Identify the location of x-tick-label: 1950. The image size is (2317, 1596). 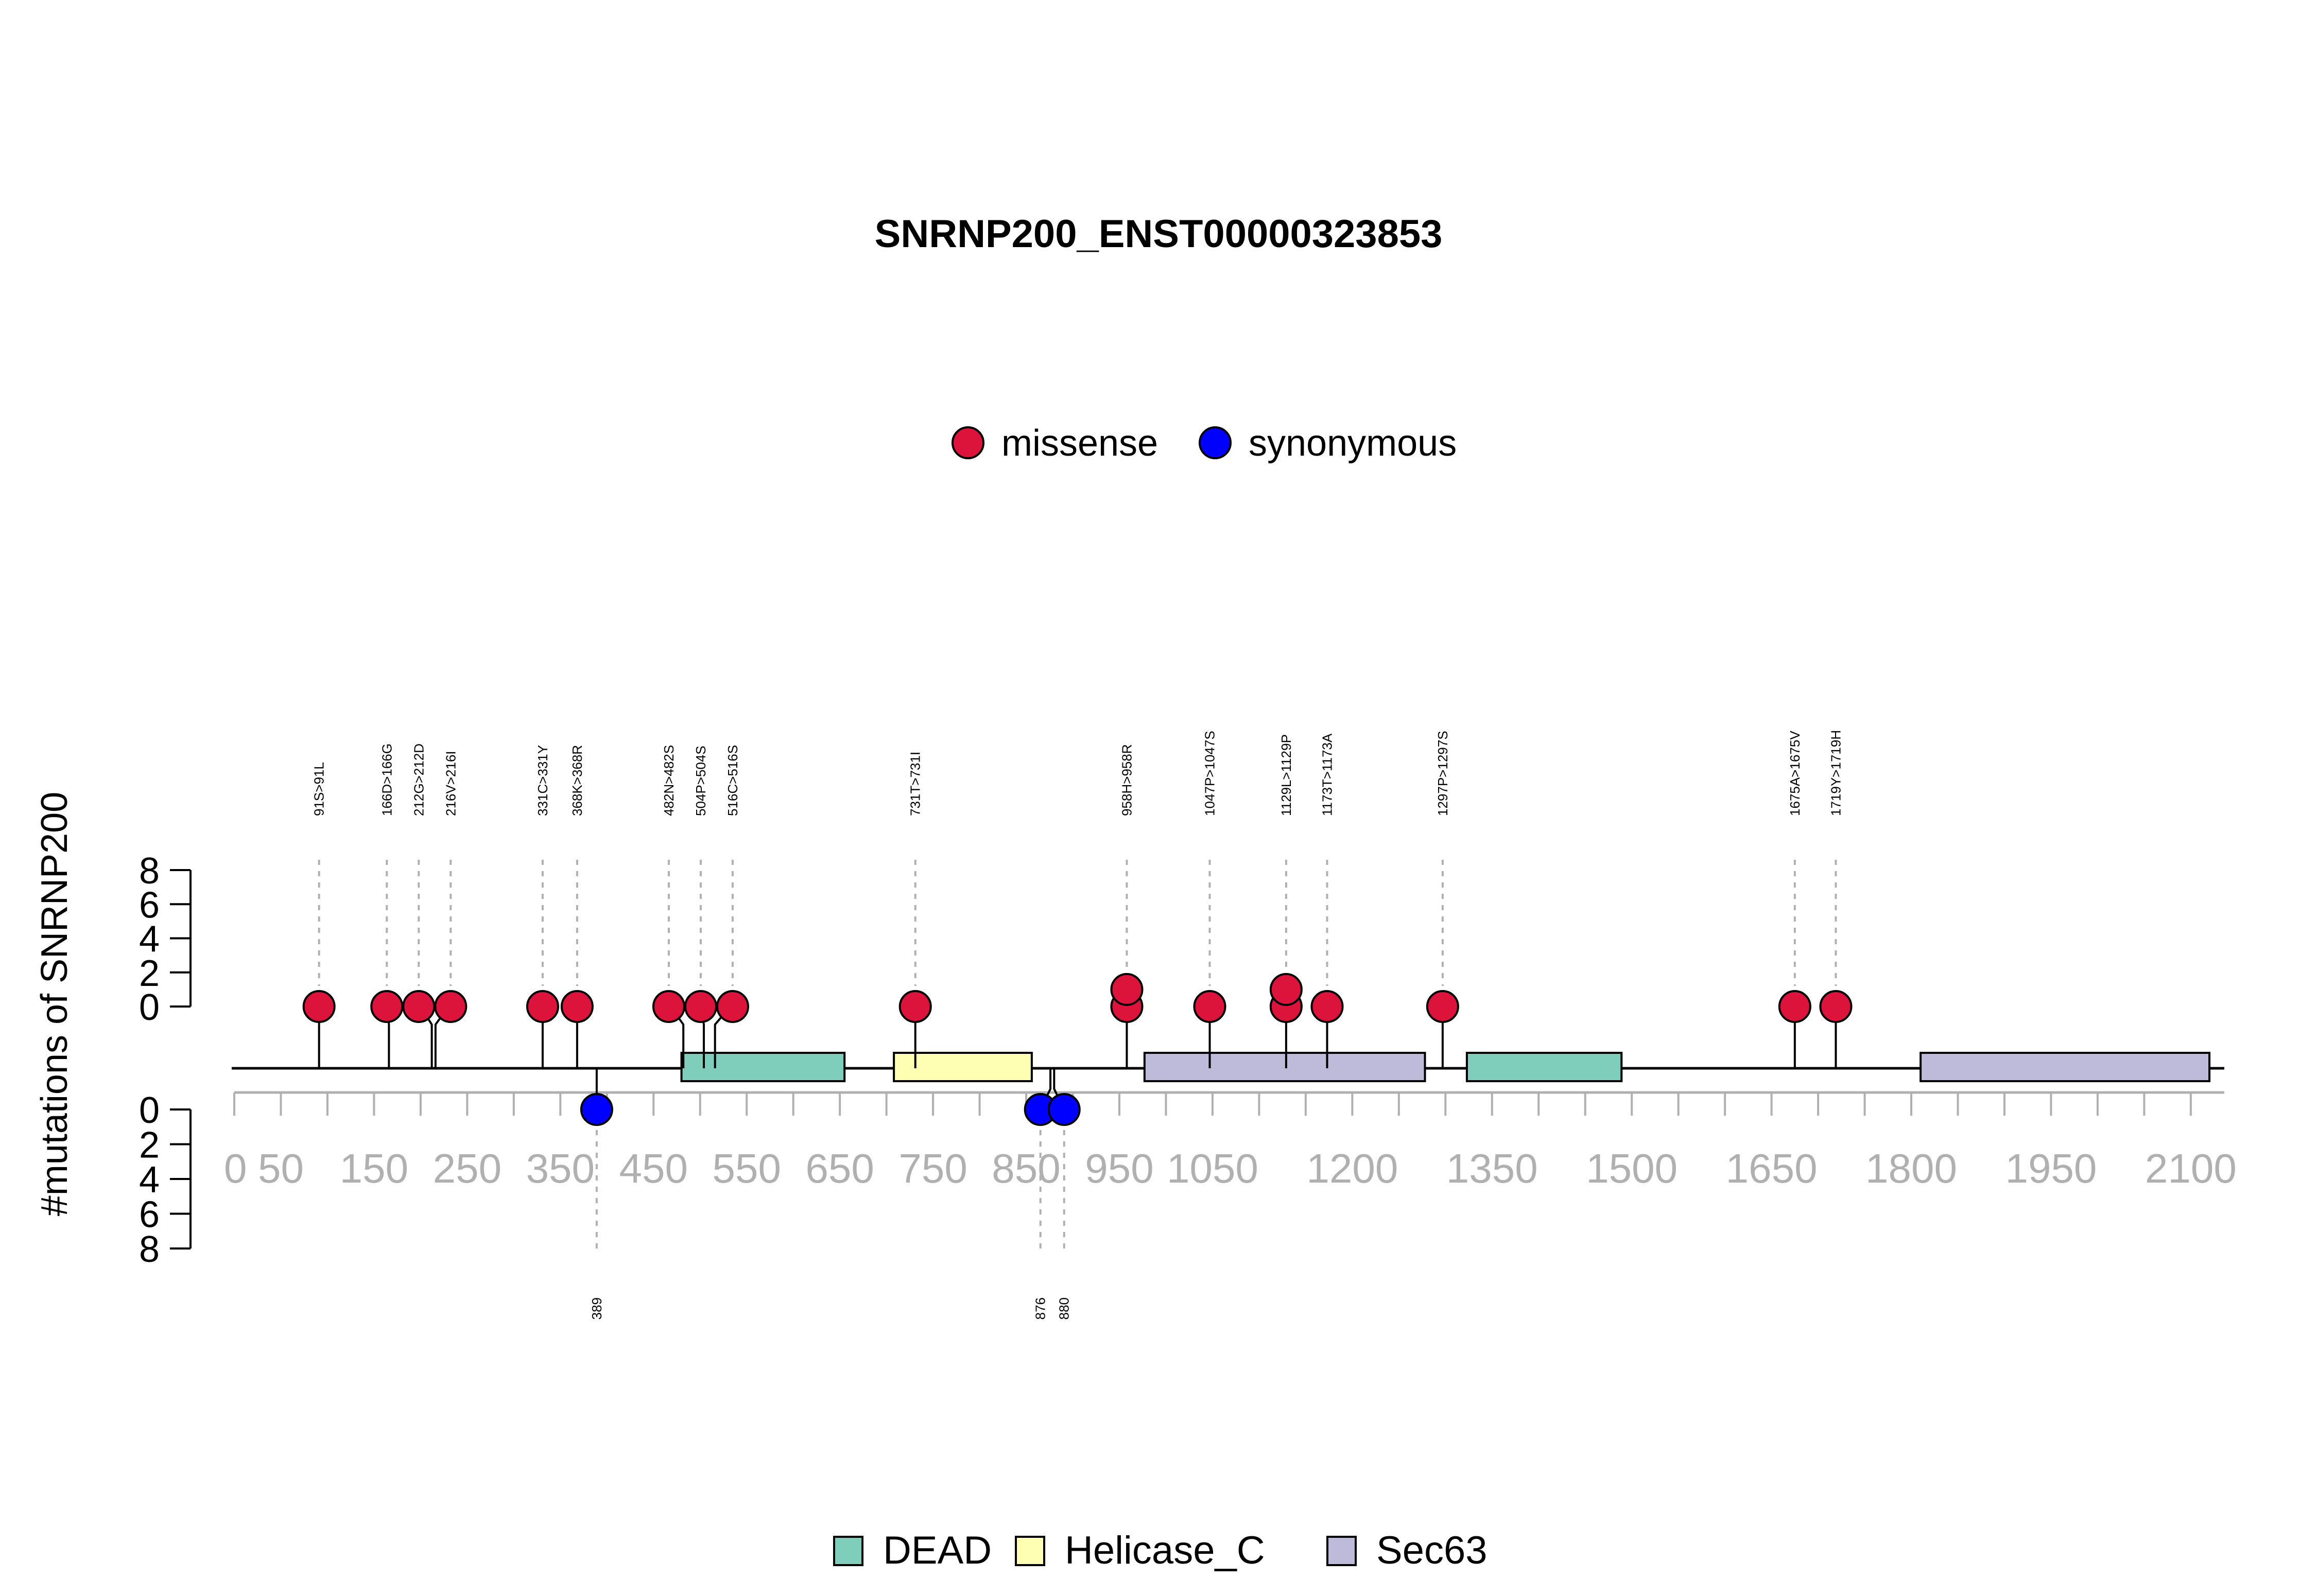
(2051, 1168).